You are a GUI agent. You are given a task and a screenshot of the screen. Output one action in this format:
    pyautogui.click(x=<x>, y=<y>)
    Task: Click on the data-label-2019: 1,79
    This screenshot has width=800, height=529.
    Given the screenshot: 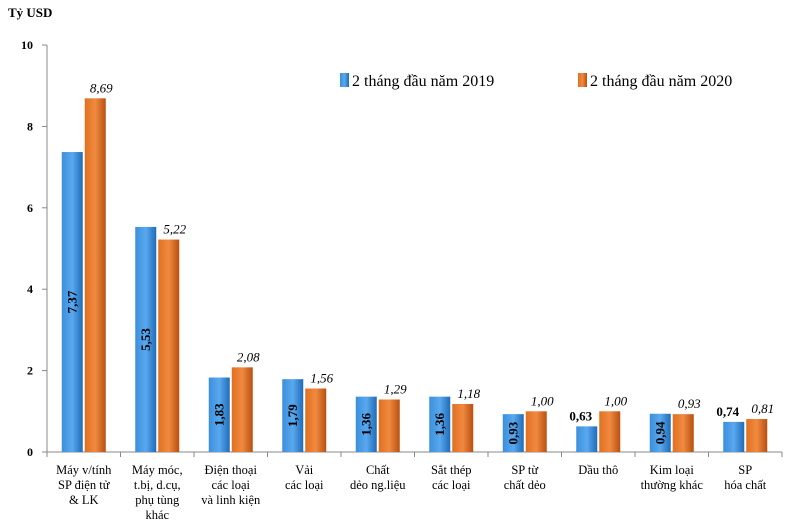 What is the action you would take?
    pyautogui.click(x=292, y=415)
    